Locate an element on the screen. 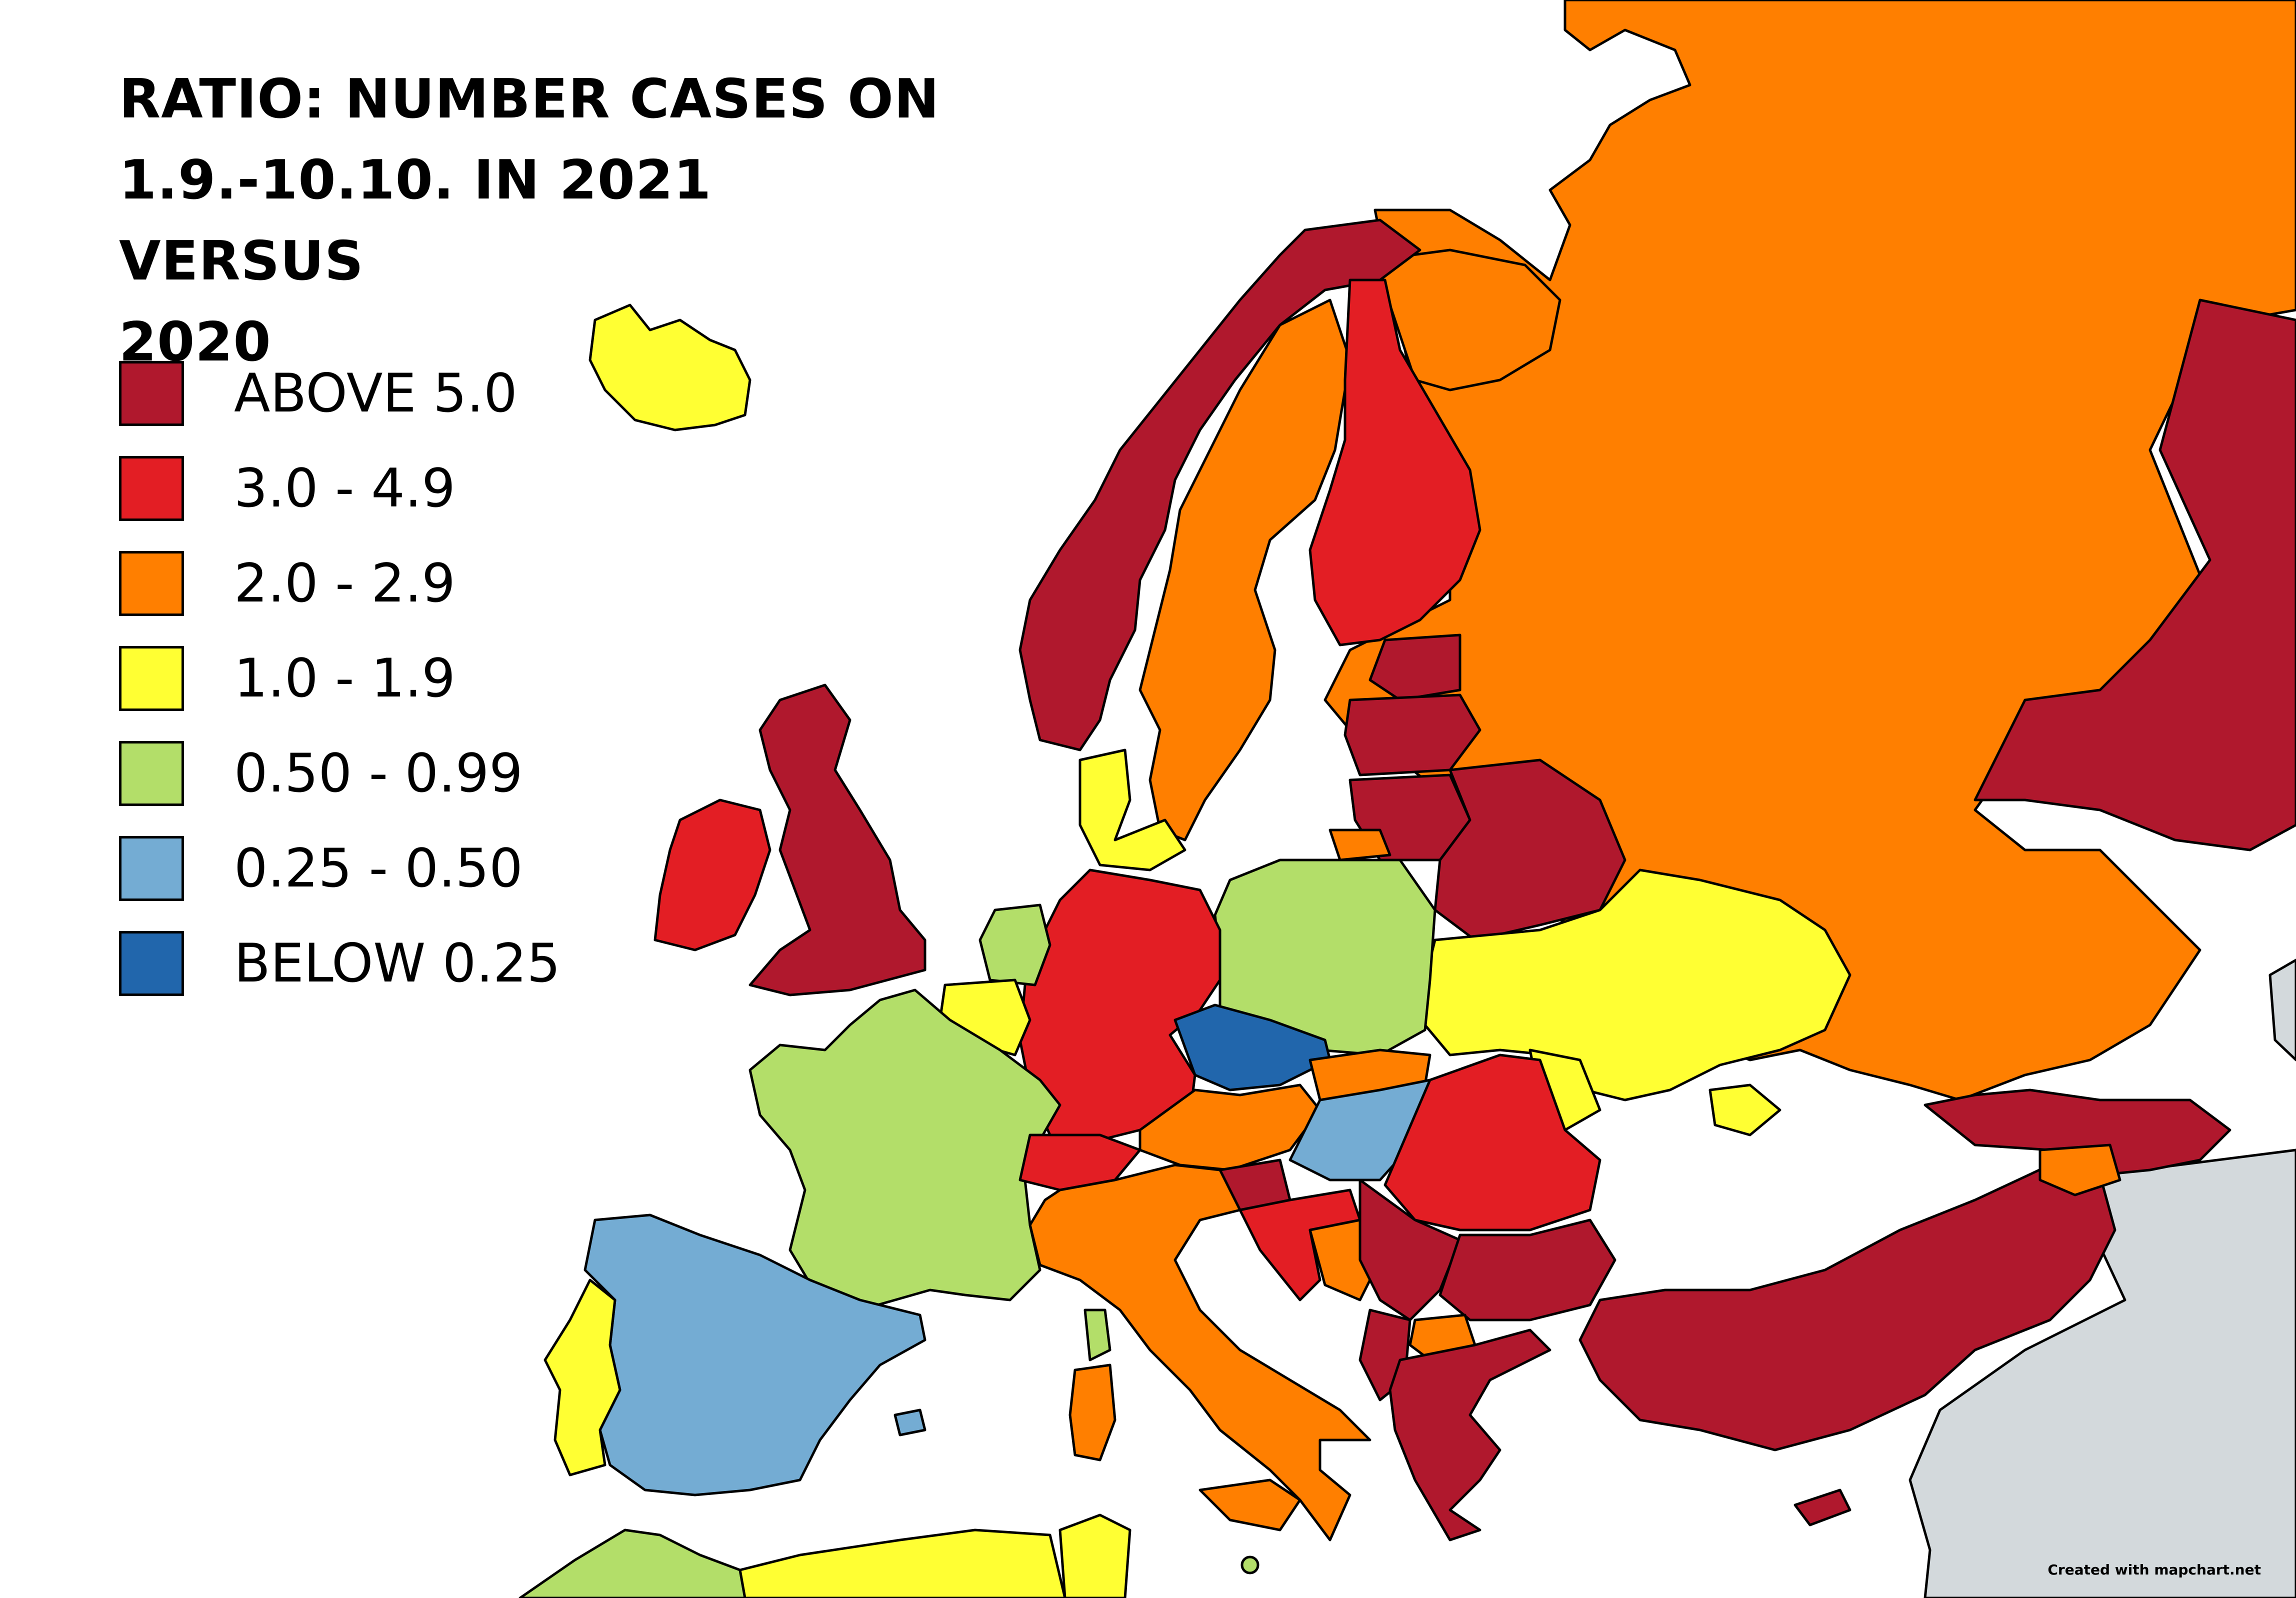 This screenshot has height=1598, width=2296. map-region-ireland is located at coordinates (713, 875).